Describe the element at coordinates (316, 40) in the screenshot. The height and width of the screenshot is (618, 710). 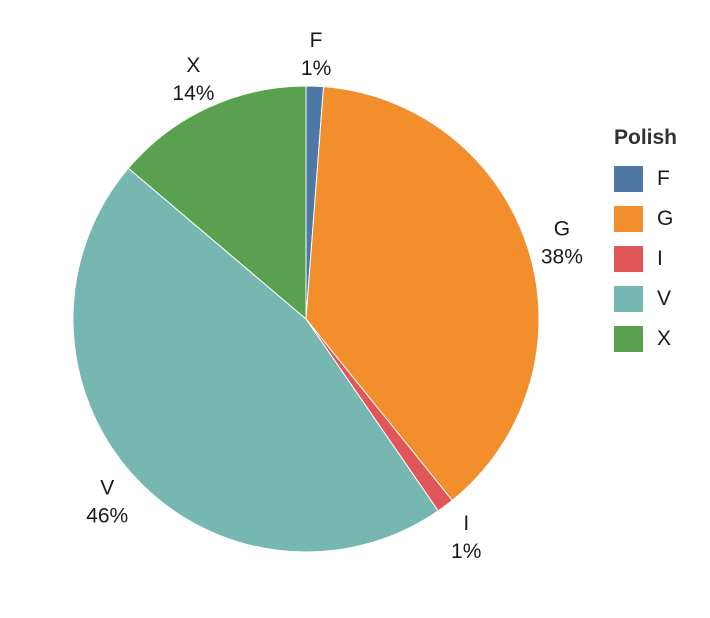
I see `slice-name-label-f: F` at that location.